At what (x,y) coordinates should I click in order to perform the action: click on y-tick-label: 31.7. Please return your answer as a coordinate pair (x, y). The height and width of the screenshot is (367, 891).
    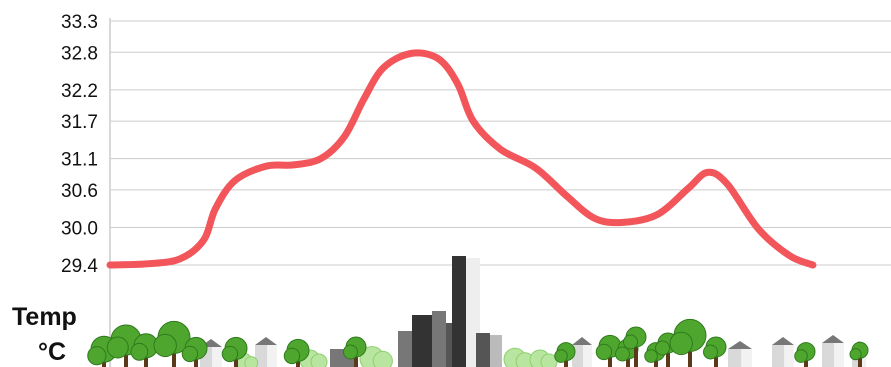
    Looking at the image, I should click on (79, 122).